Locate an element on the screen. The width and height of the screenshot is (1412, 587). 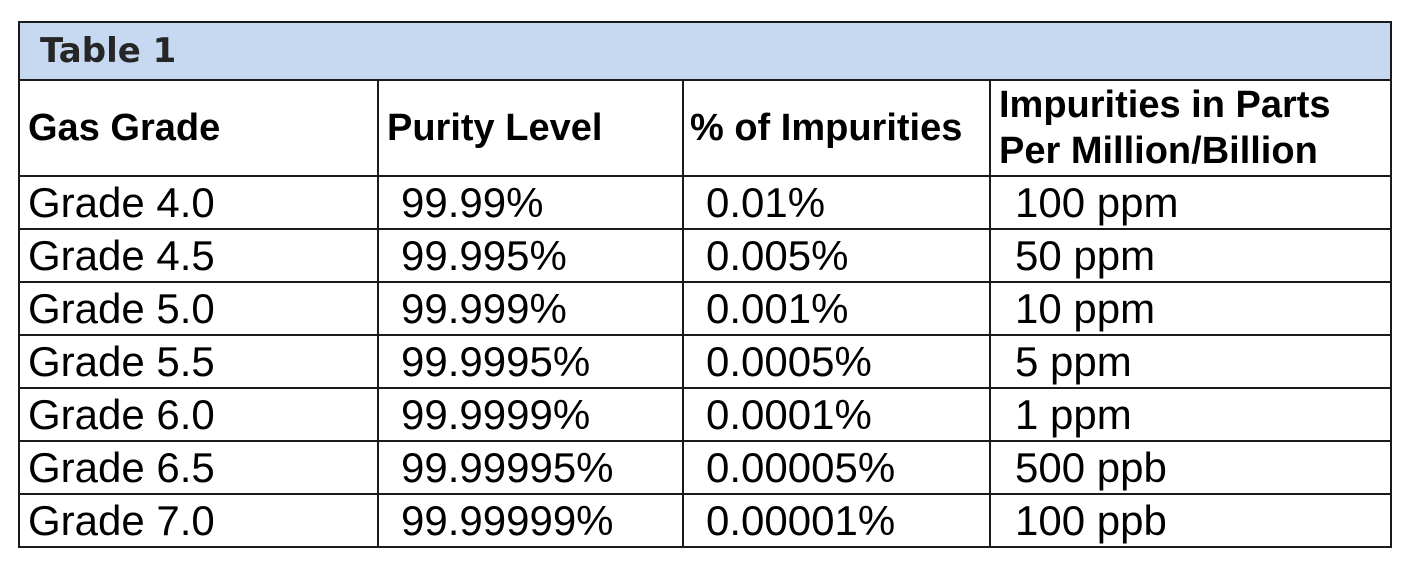
cell-impurities-ppm-ppb: 5 ppm is located at coordinates (1190, 361).